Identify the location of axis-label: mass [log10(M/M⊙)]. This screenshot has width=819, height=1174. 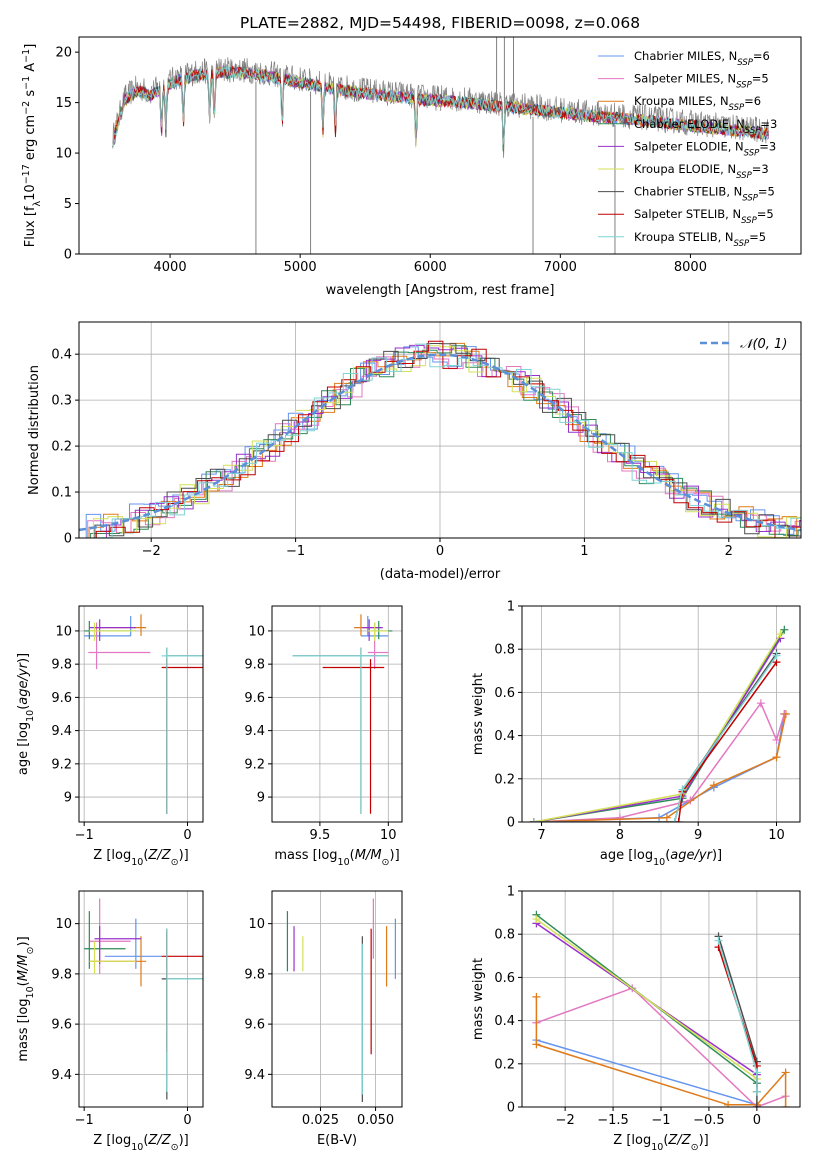
(26, 998).